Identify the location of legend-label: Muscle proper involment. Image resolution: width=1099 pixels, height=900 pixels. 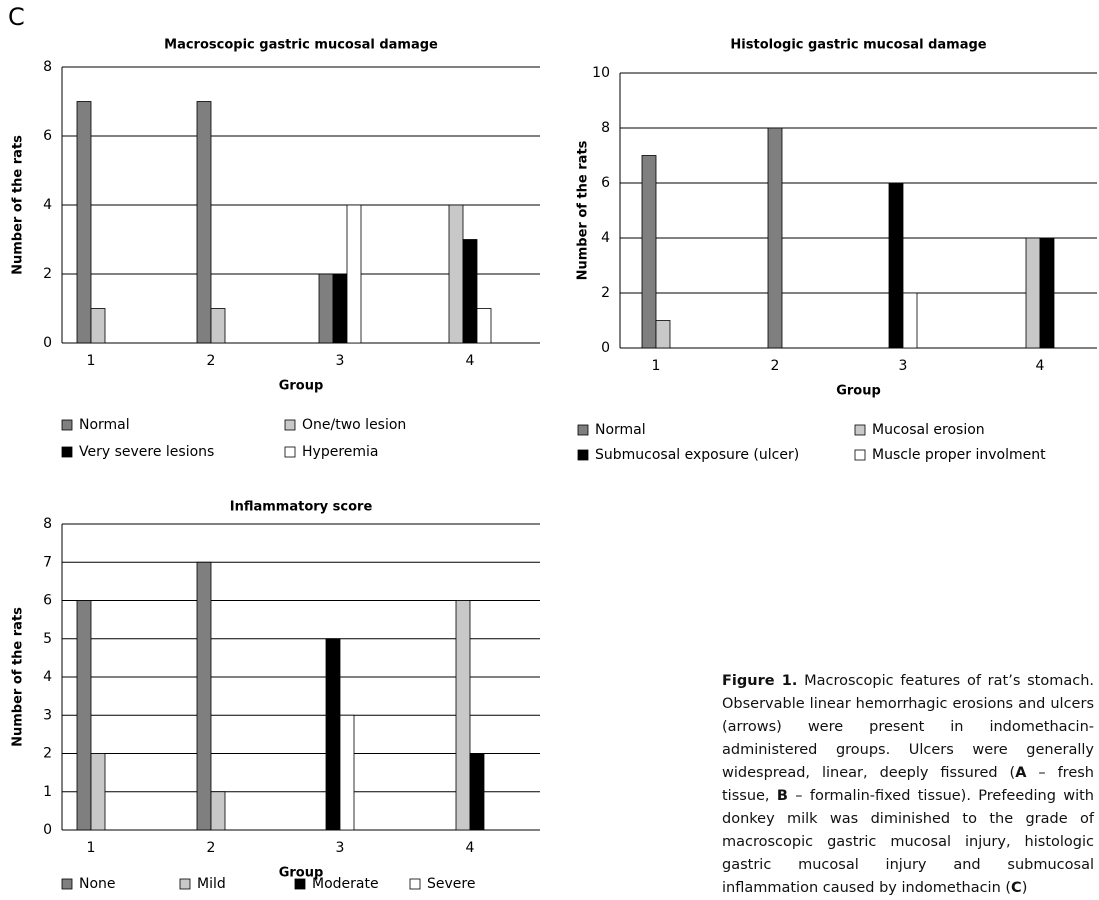
(959, 455).